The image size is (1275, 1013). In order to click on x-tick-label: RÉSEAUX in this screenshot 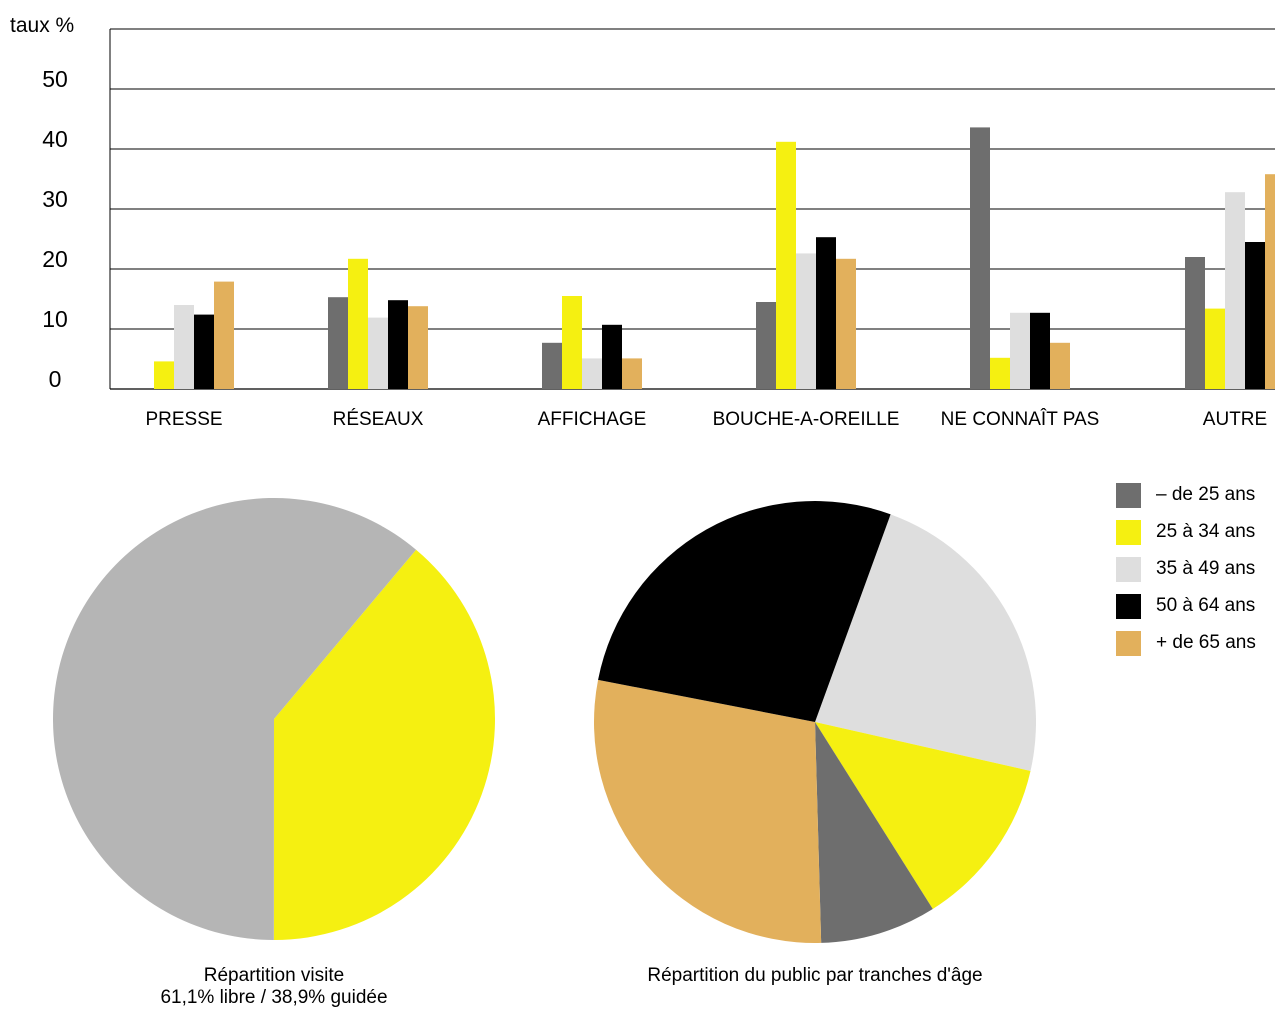, I will do `click(378, 419)`.